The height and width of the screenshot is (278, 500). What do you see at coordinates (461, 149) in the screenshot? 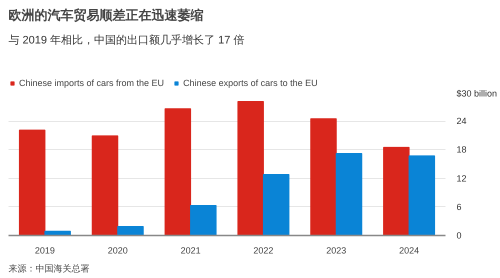
I see `y-tick-label: 18` at bounding box center [461, 149].